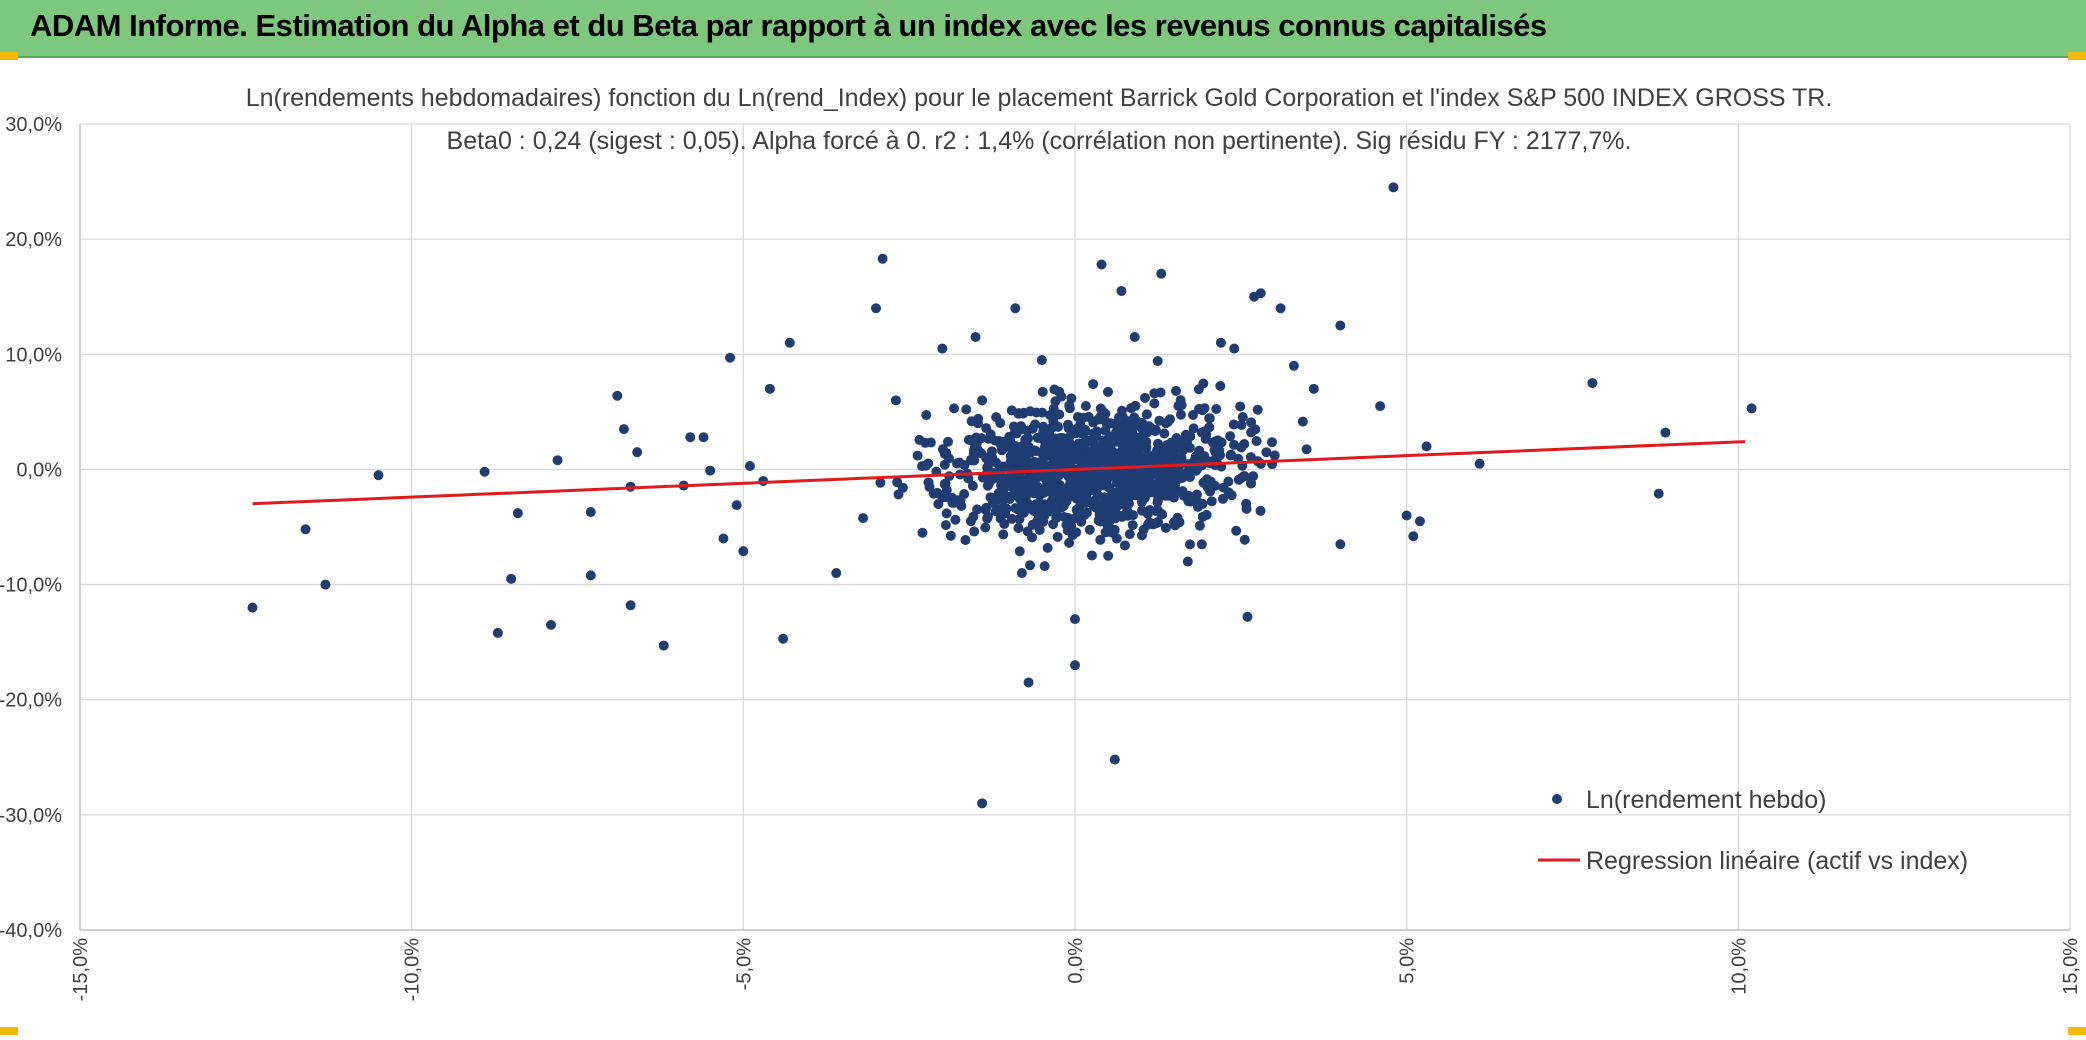  I want to click on y-tick-label: -20,0%, so click(31, 701).